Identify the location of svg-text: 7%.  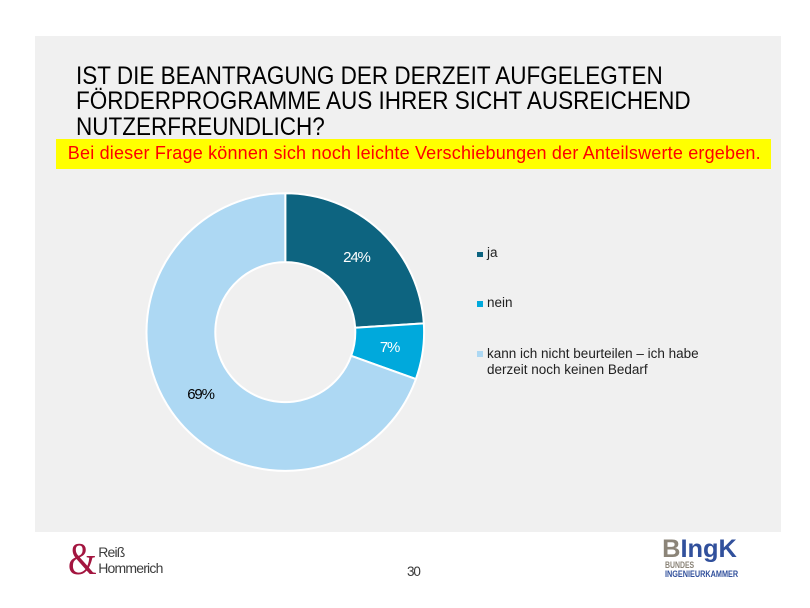
(390, 347).